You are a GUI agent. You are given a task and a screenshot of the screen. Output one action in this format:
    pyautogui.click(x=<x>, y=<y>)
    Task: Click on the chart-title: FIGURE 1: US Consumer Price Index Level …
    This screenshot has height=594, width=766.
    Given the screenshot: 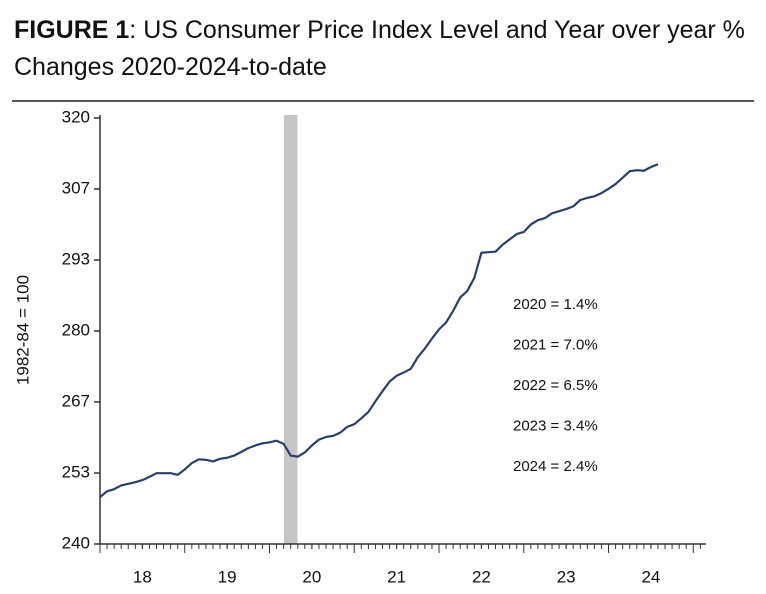 What is the action you would take?
    pyautogui.click(x=379, y=30)
    